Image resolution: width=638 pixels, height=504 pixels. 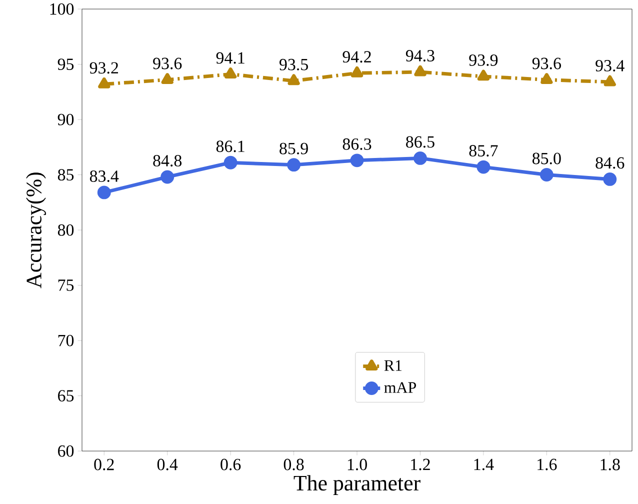 What do you see at coordinates (66, 174) in the screenshot?
I see `y-tick-label: 85` at bounding box center [66, 174].